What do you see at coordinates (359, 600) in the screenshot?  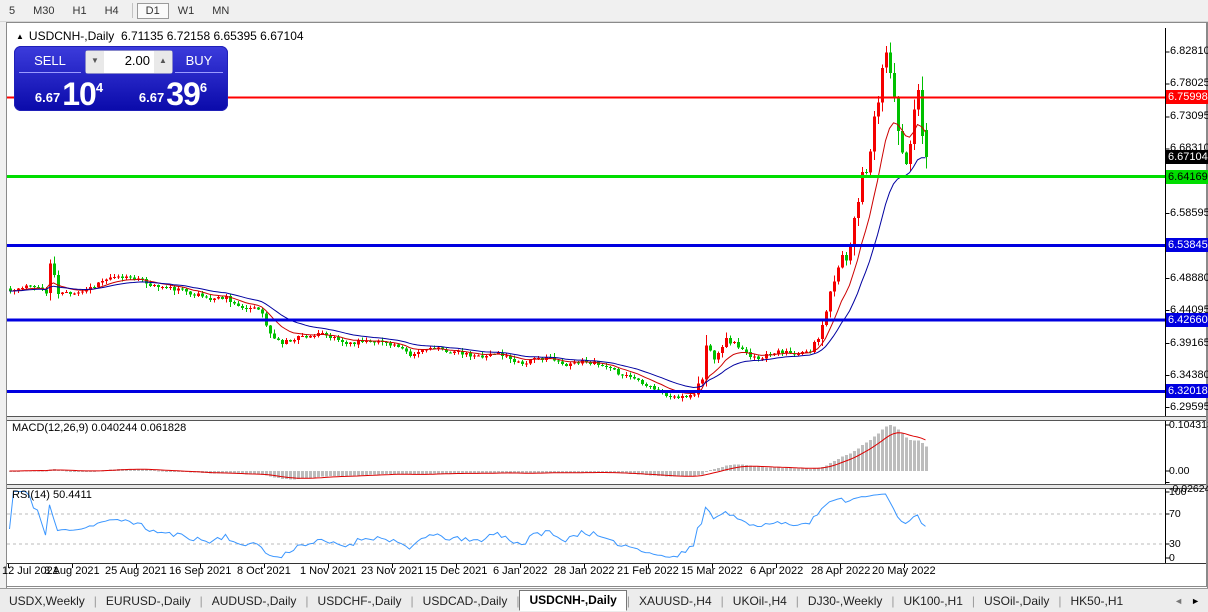 I see `chart-tab-usdchf-daily: USDCHF-,Daily` at bounding box center [359, 600].